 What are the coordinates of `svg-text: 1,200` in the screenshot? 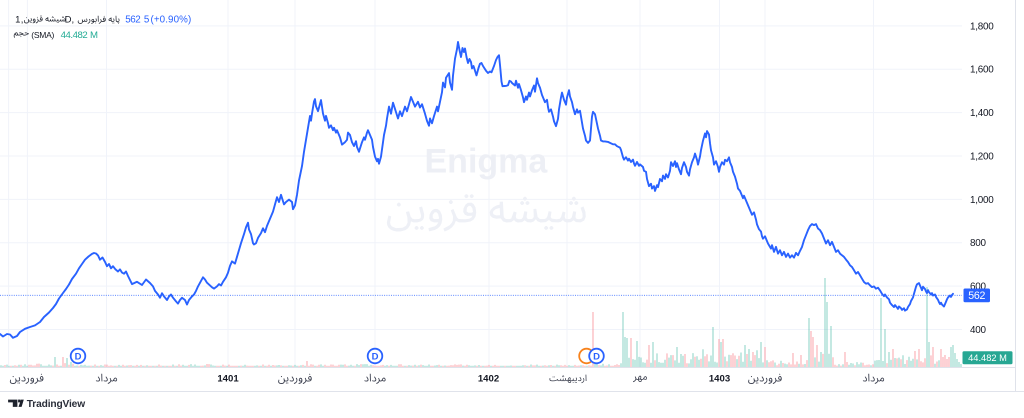 It's located at (982, 156).